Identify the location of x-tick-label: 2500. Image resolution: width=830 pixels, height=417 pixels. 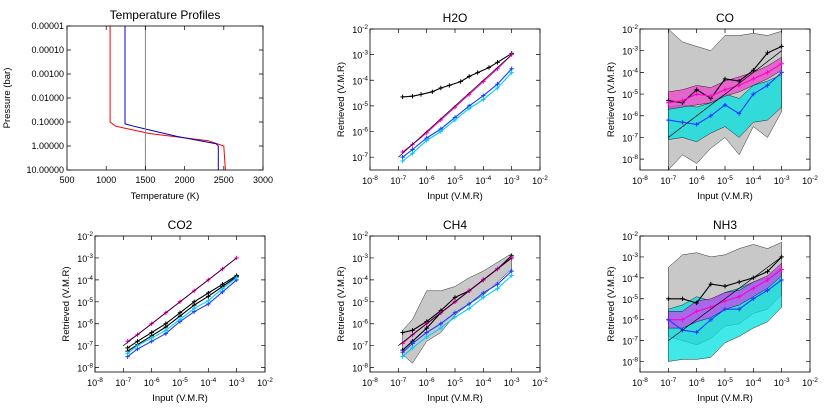
(224, 180).